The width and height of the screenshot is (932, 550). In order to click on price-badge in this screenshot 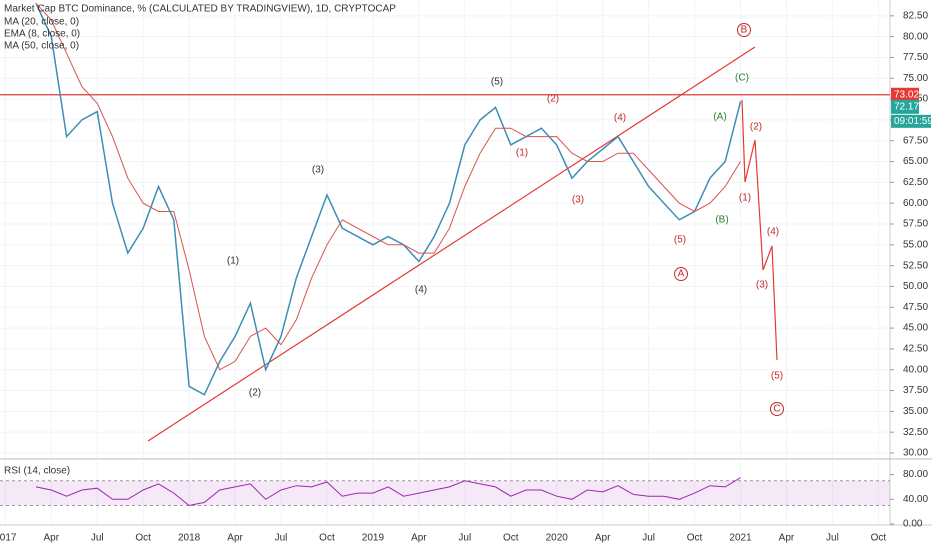, I will do `click(905, 94)`.